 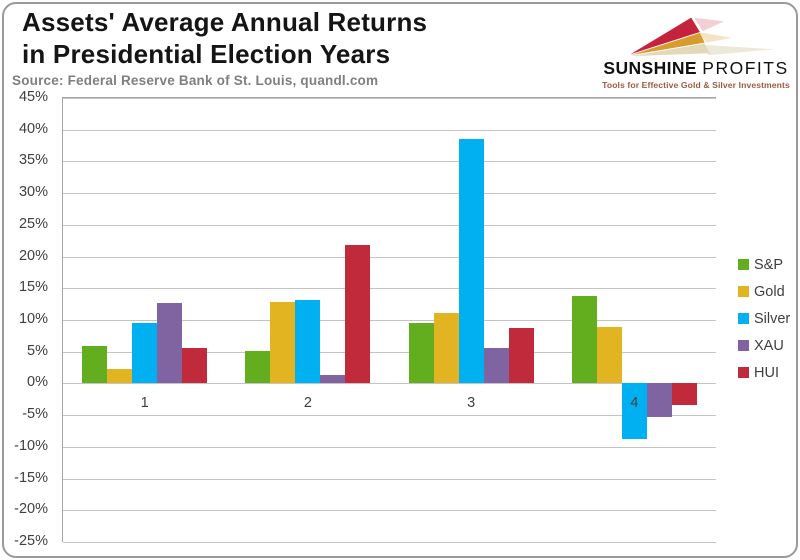 I want to click on y-tick-label: 40%, so click(x=33, y=128).